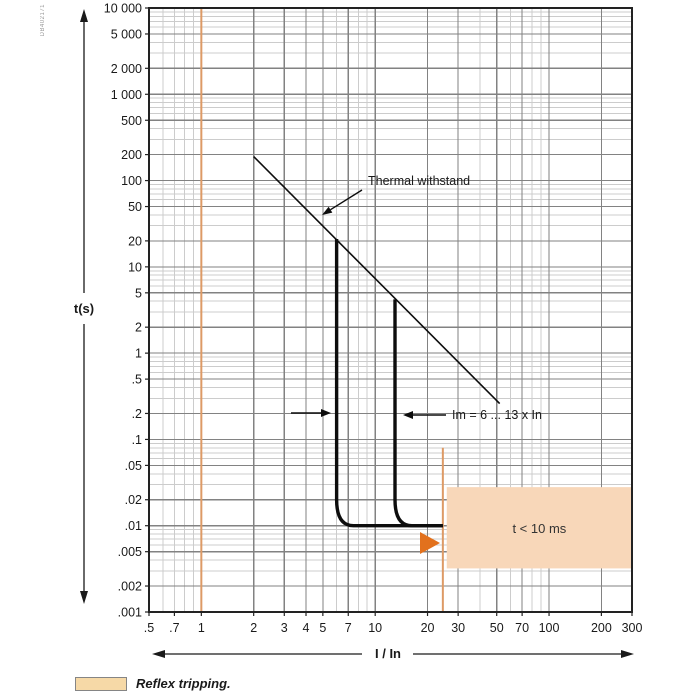 The height and width of the screenshot is (700, 700). I want to click on x-axis-arrow: I / In, so click(393, 653).